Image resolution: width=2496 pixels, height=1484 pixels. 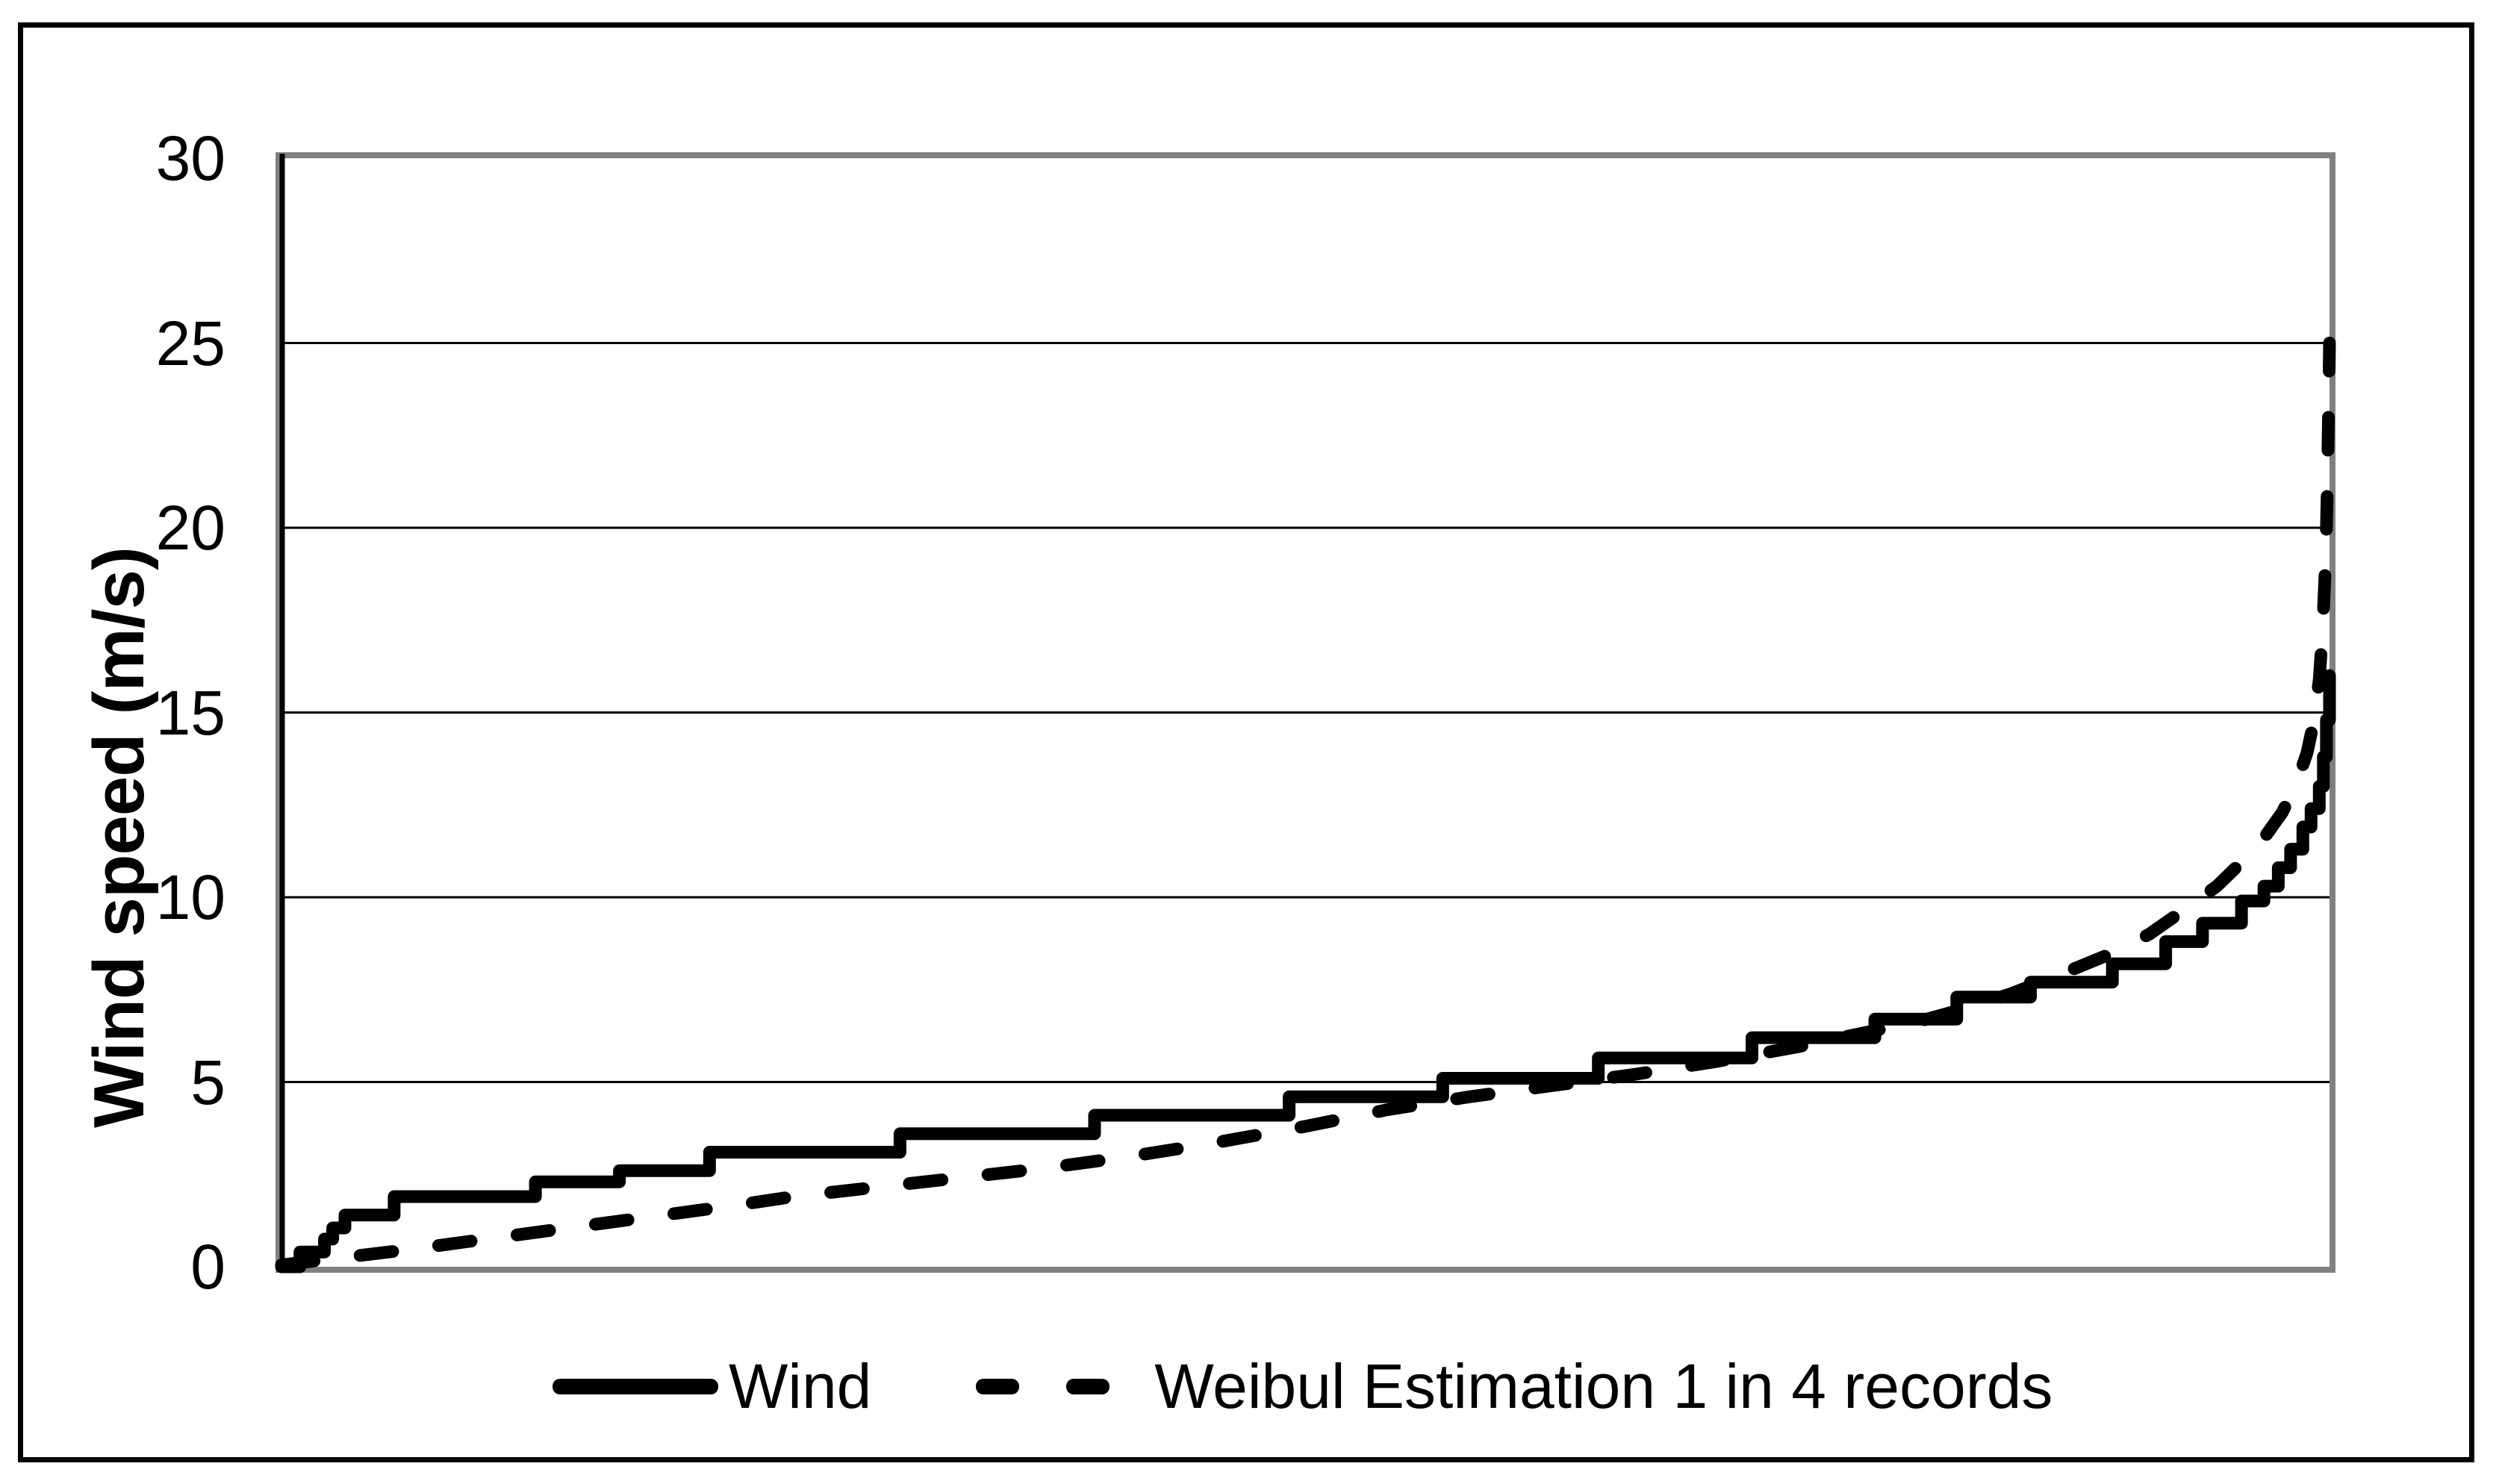 What do you see at coordinates (190, 158) in the screenshot?
I see `y-tick-label: 30` at bounding box center [190, 158].